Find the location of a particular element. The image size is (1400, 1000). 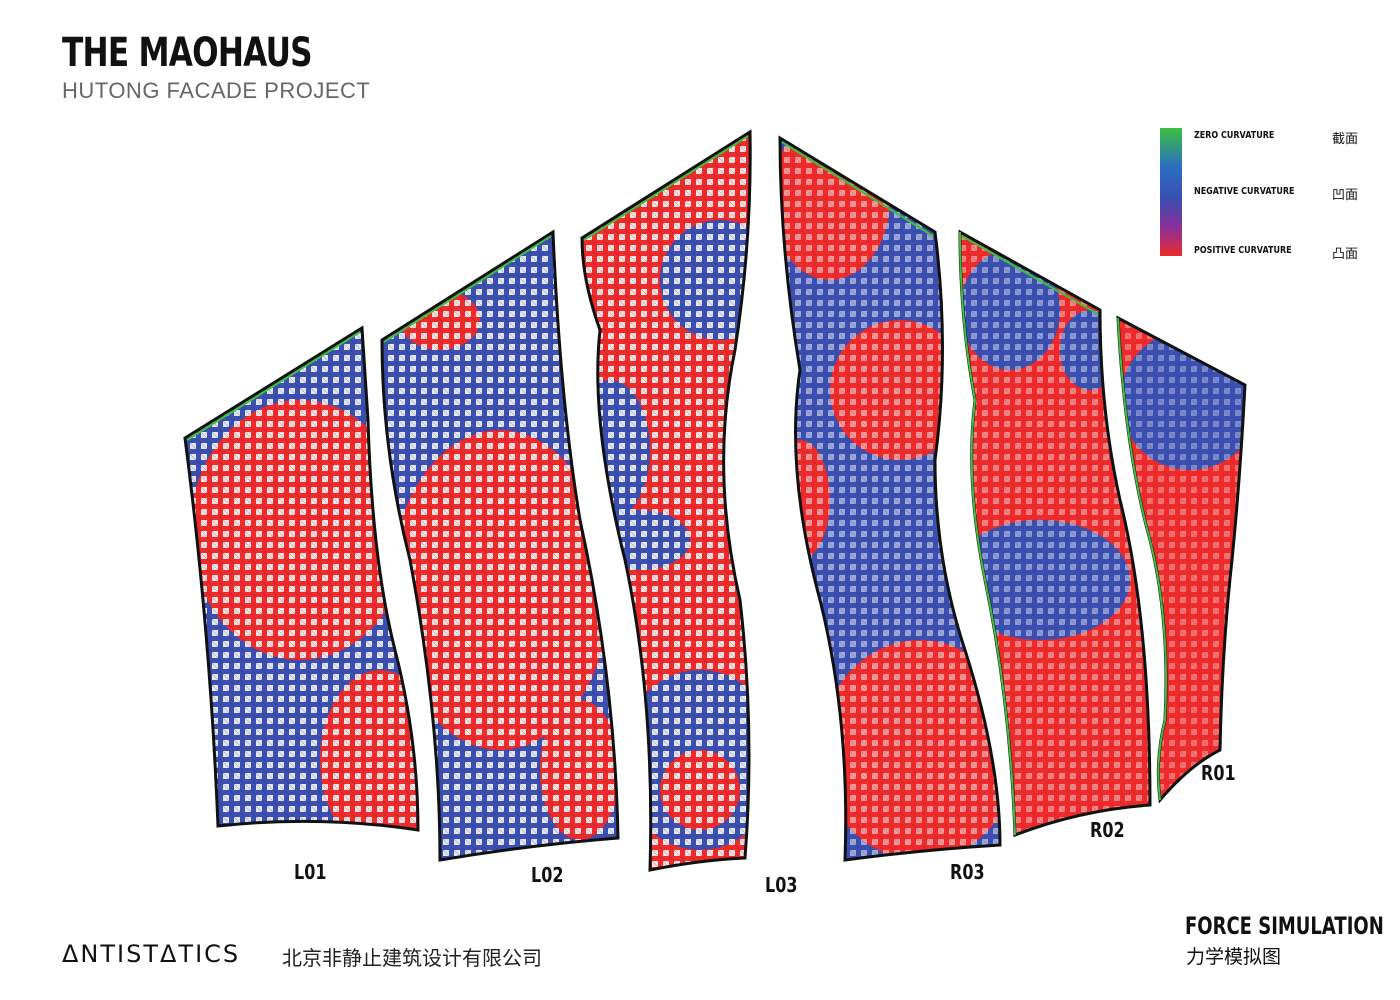

brand-logo: ΔNTISTΔTICS is located at coordinates (151, 954).